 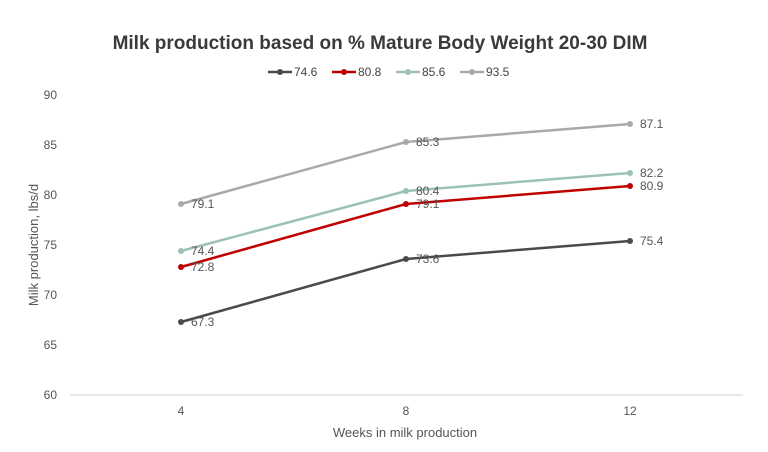 I want to click on data-label: 73.6, so click(x=428, y=259).